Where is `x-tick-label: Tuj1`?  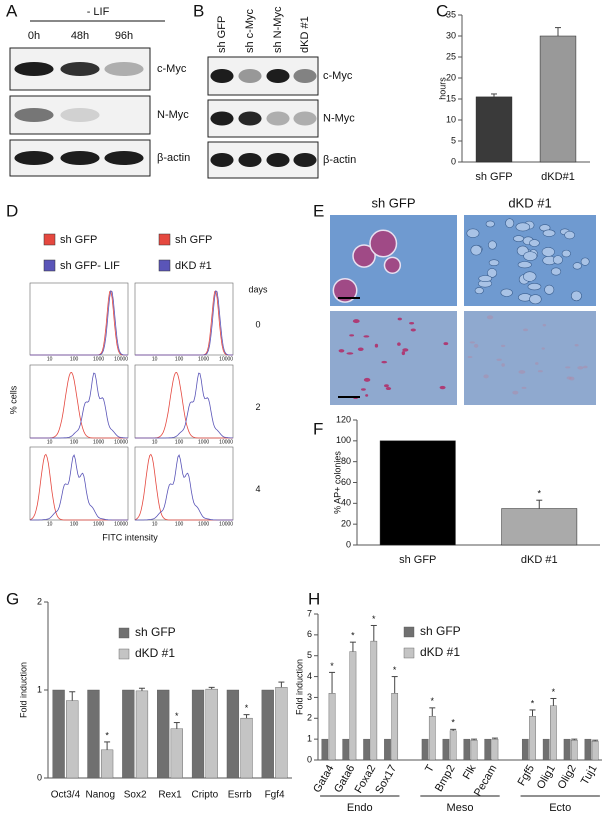 x-tick-label: Tuj1 is located at coordinates (589, 775).